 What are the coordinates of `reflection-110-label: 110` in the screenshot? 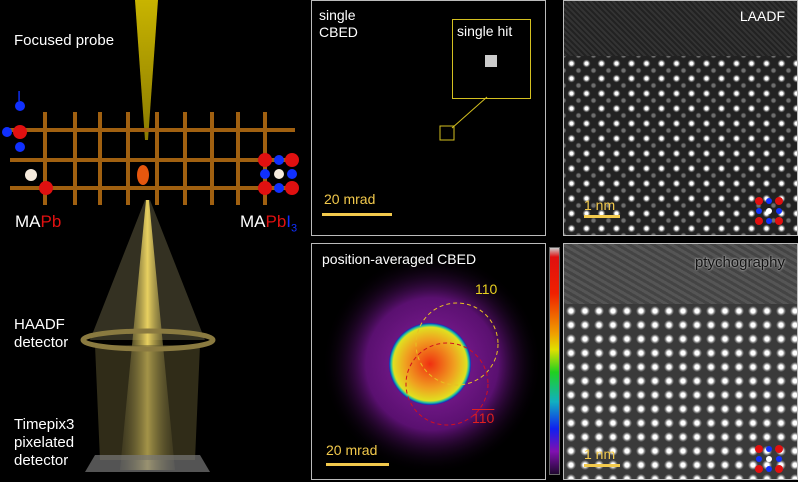 It's located at (486, 289).